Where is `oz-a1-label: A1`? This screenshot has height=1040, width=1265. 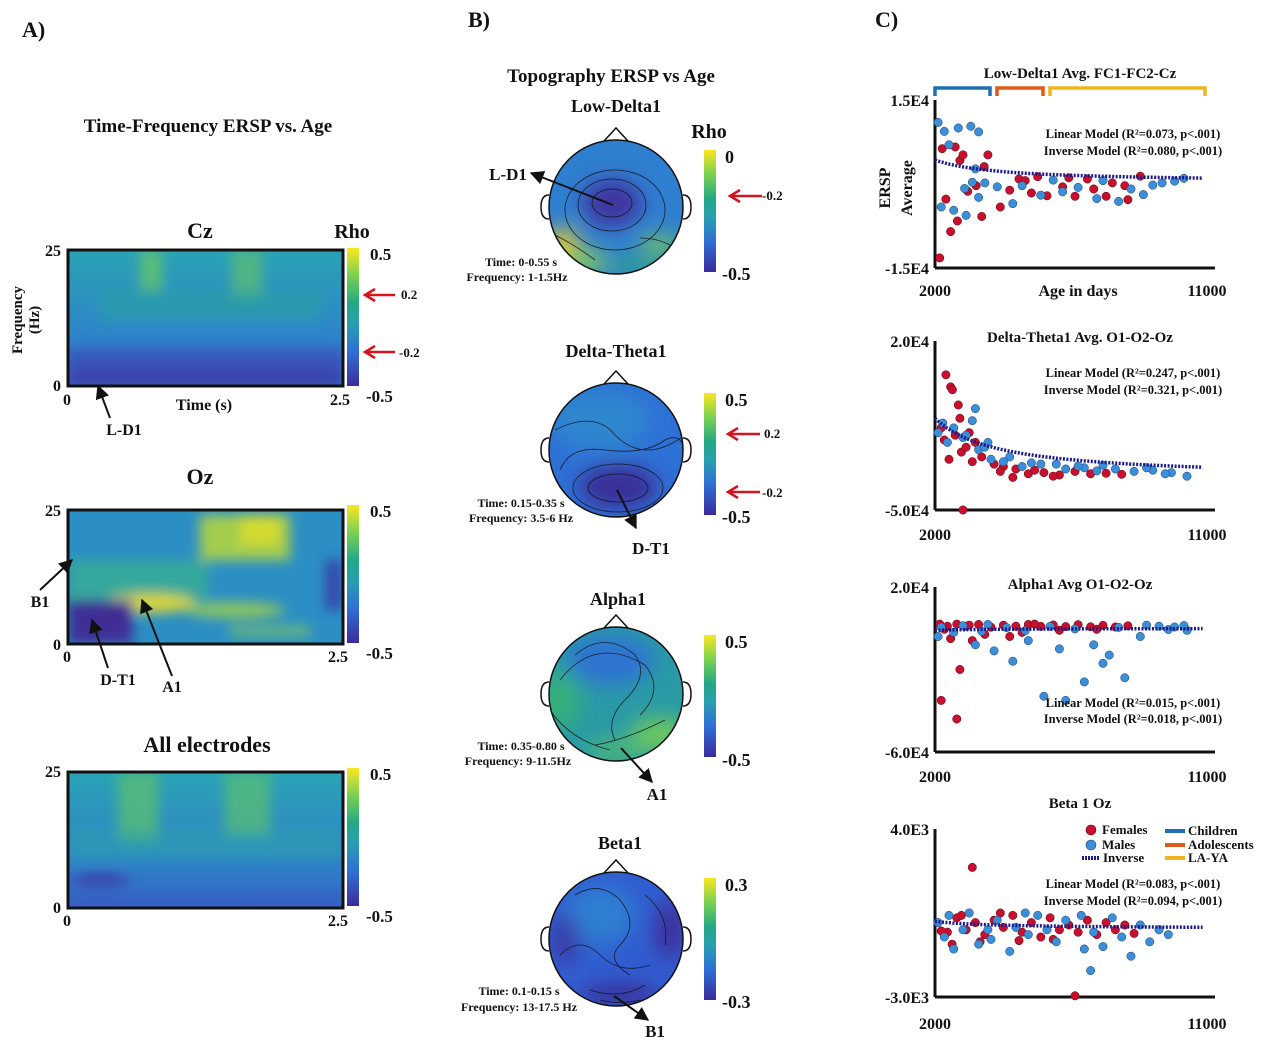 oz-a1-label: A1 is located at coordinates (172, 687).